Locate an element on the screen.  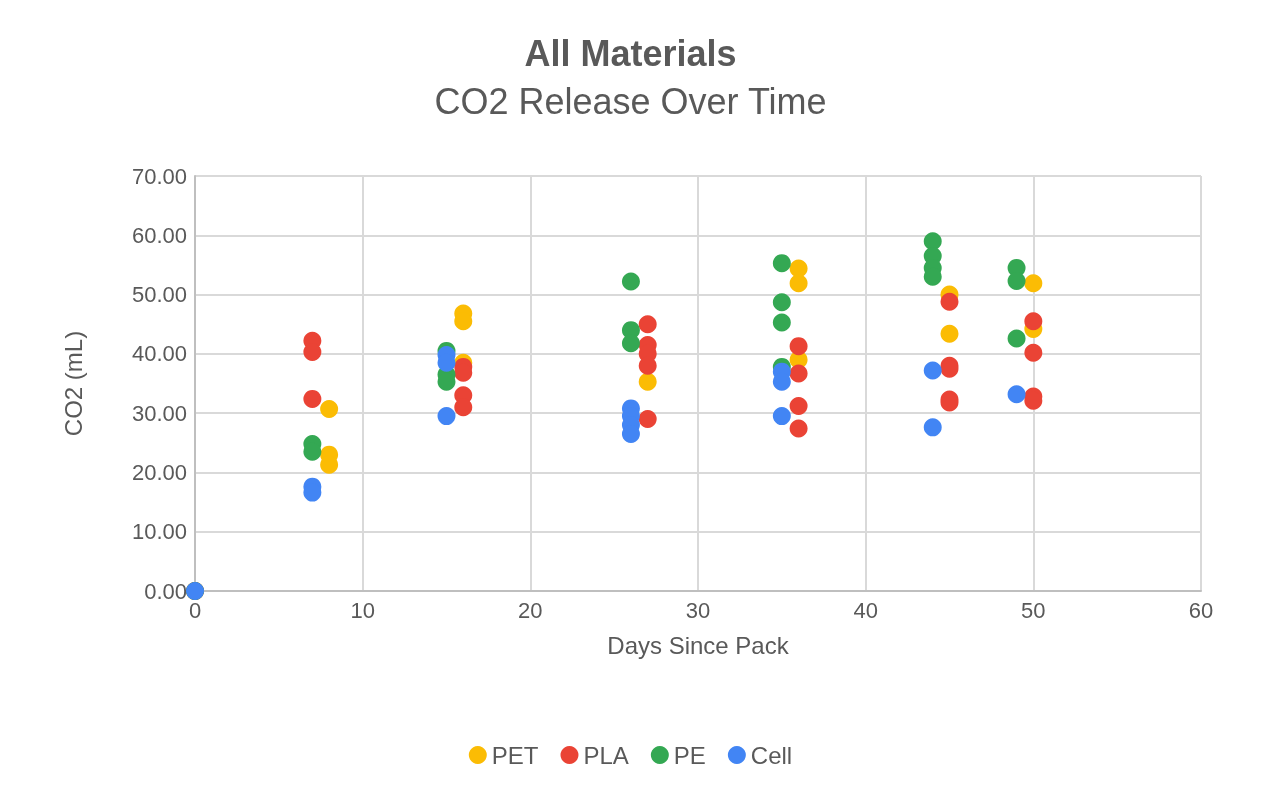
x-tick-label: 10 is located at coordinates (362, 610).